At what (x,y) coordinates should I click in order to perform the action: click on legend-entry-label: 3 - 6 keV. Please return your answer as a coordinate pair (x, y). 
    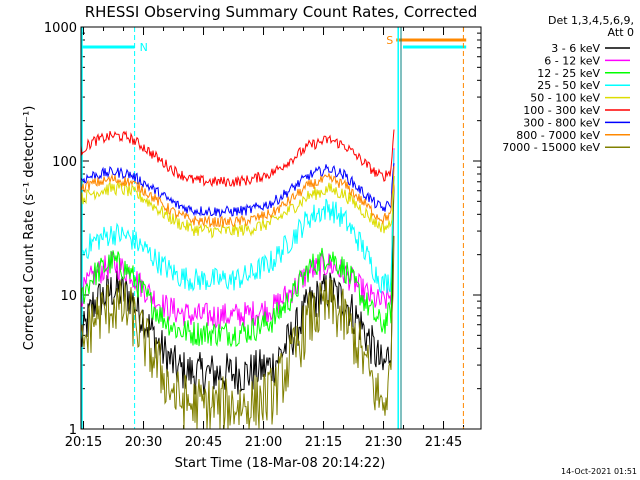
    Looking at the image, I should click on (575, 48).